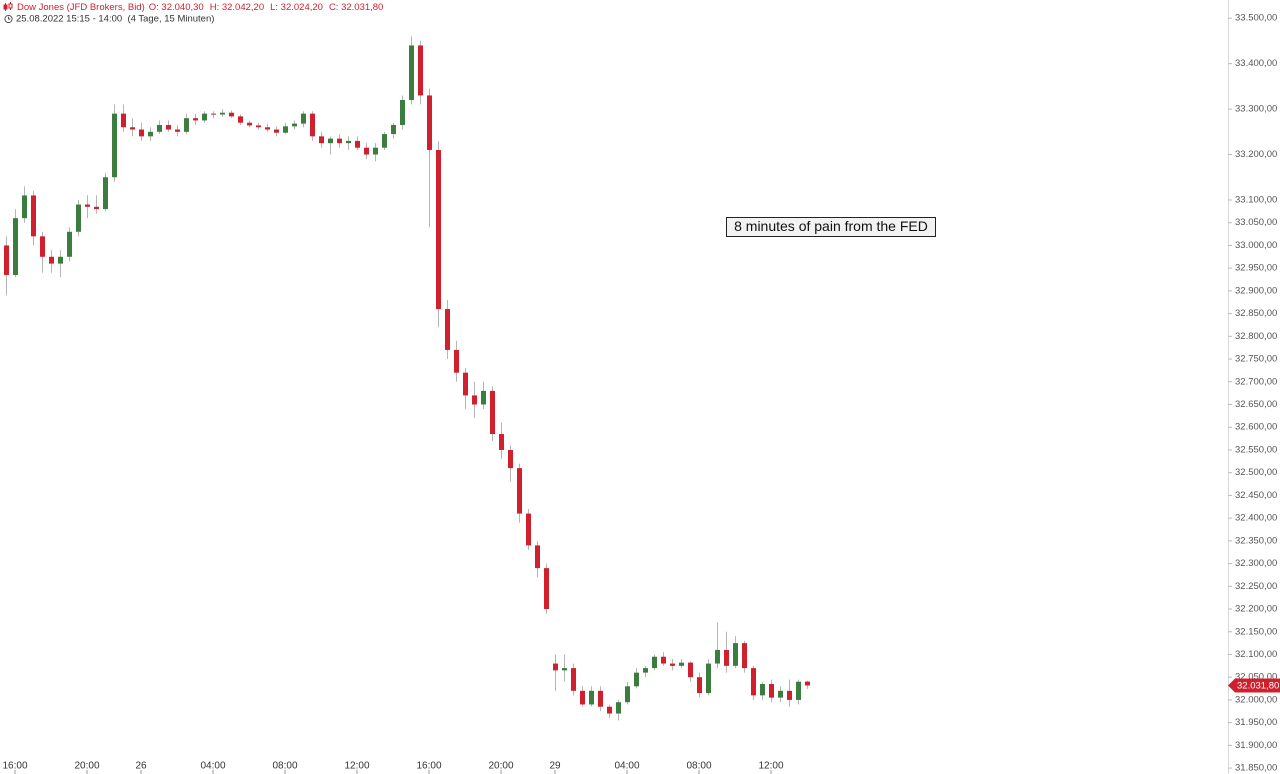 This screenshot has height=774, width=1280. Describe the element at coordinates (212, 766) in the screenshot. I see `x-tick-label: 04:00` at that location.